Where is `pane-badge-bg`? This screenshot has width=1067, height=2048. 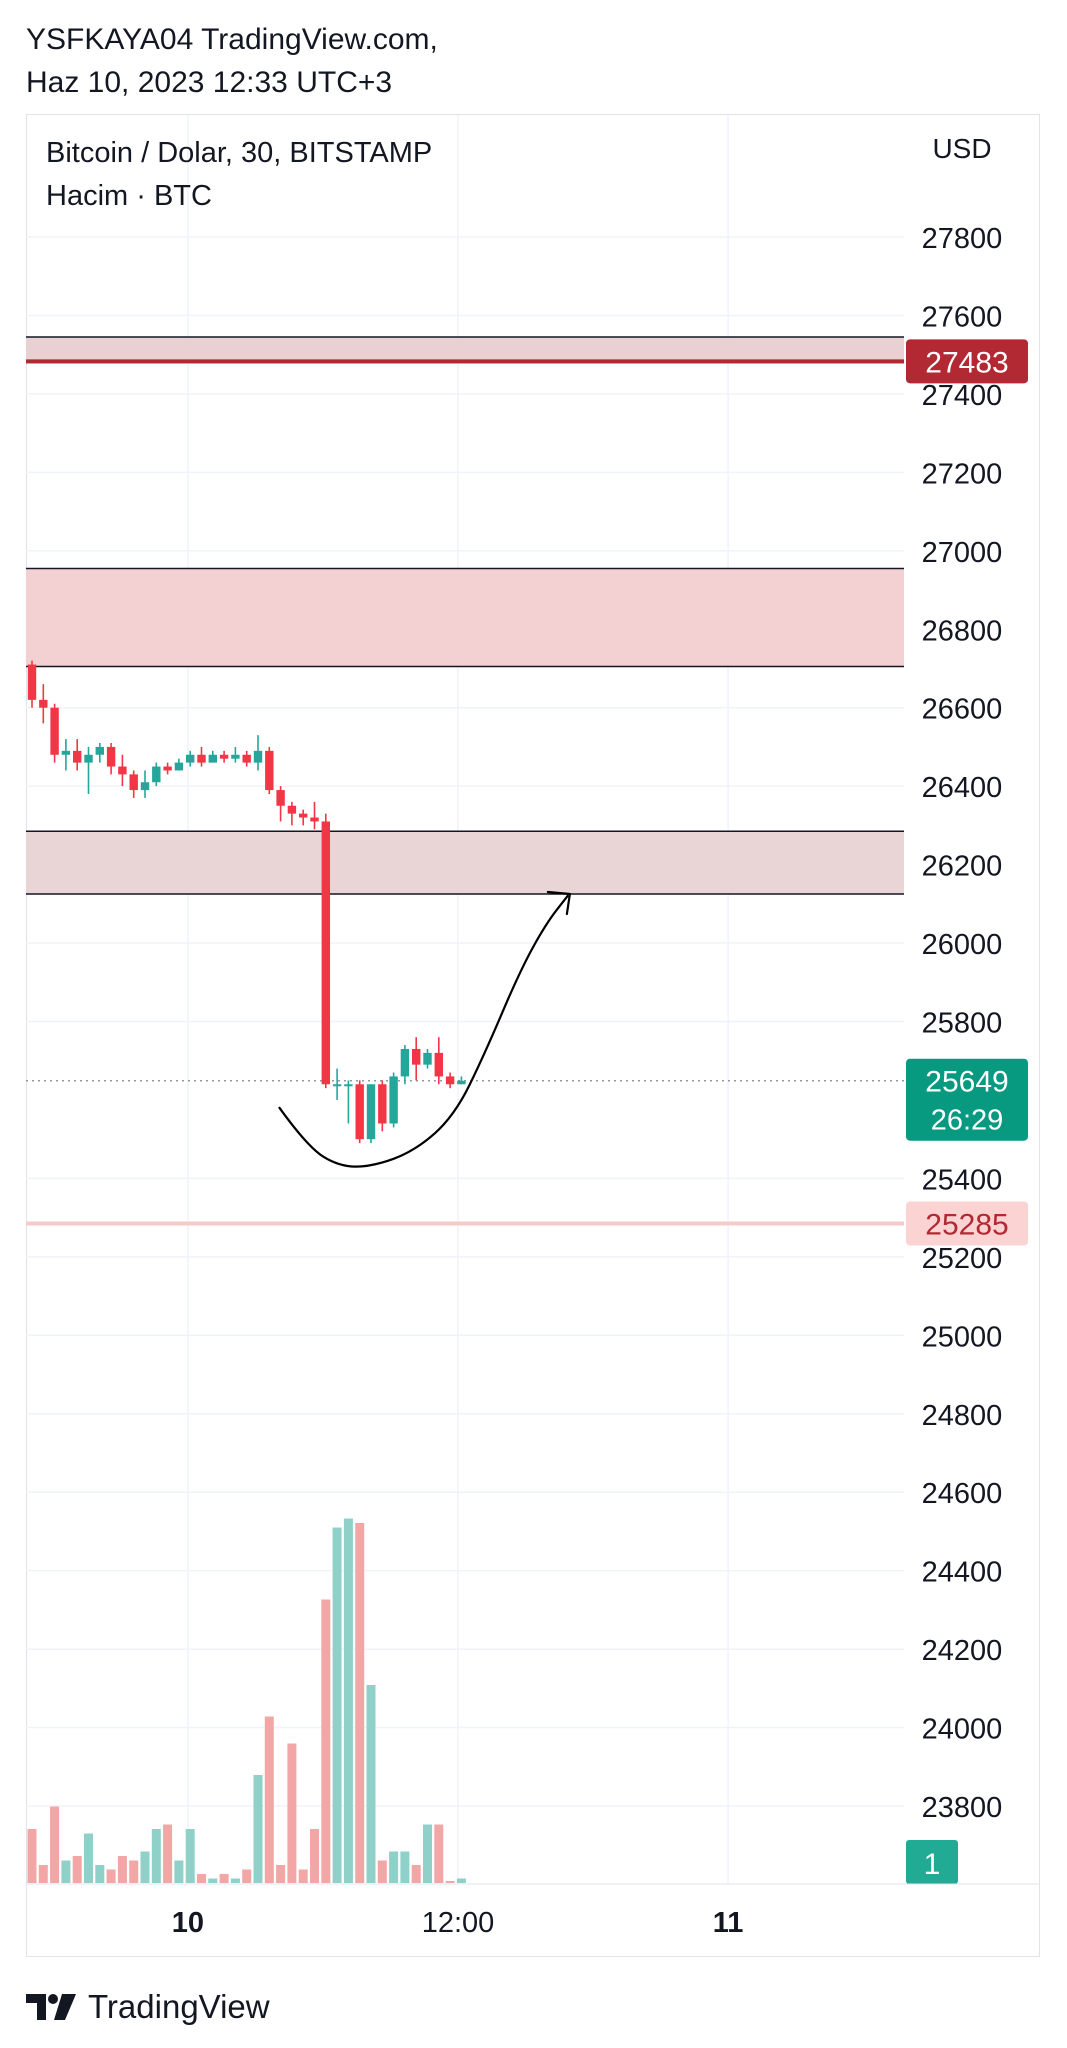 pane-badge-bg is located at coordinates (932, 1862).